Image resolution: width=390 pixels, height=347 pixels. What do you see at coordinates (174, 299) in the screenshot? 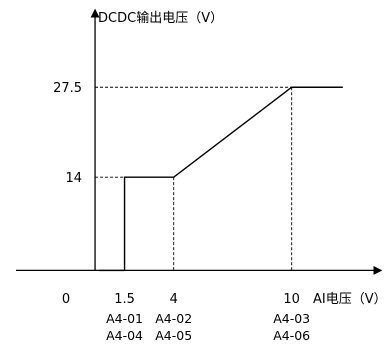
I see `x-tick-label: 4` at bounding box center [174, 299].